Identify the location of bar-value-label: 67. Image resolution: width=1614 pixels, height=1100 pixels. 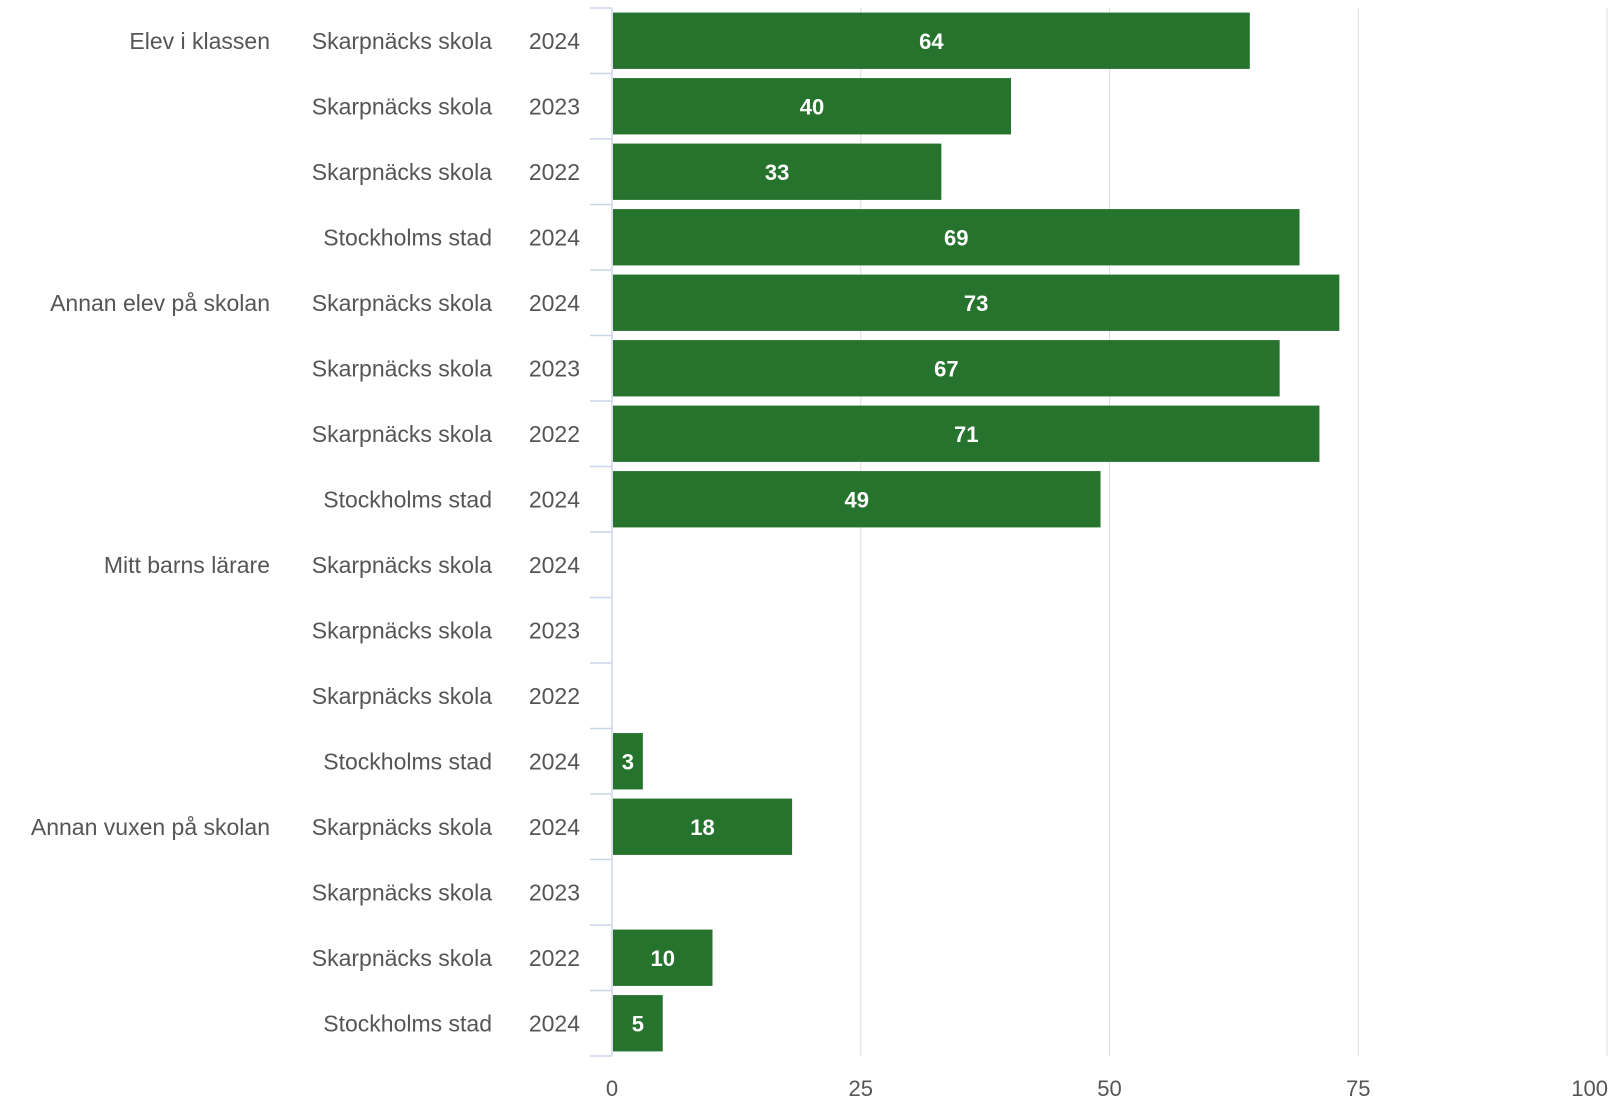
(946, 368).